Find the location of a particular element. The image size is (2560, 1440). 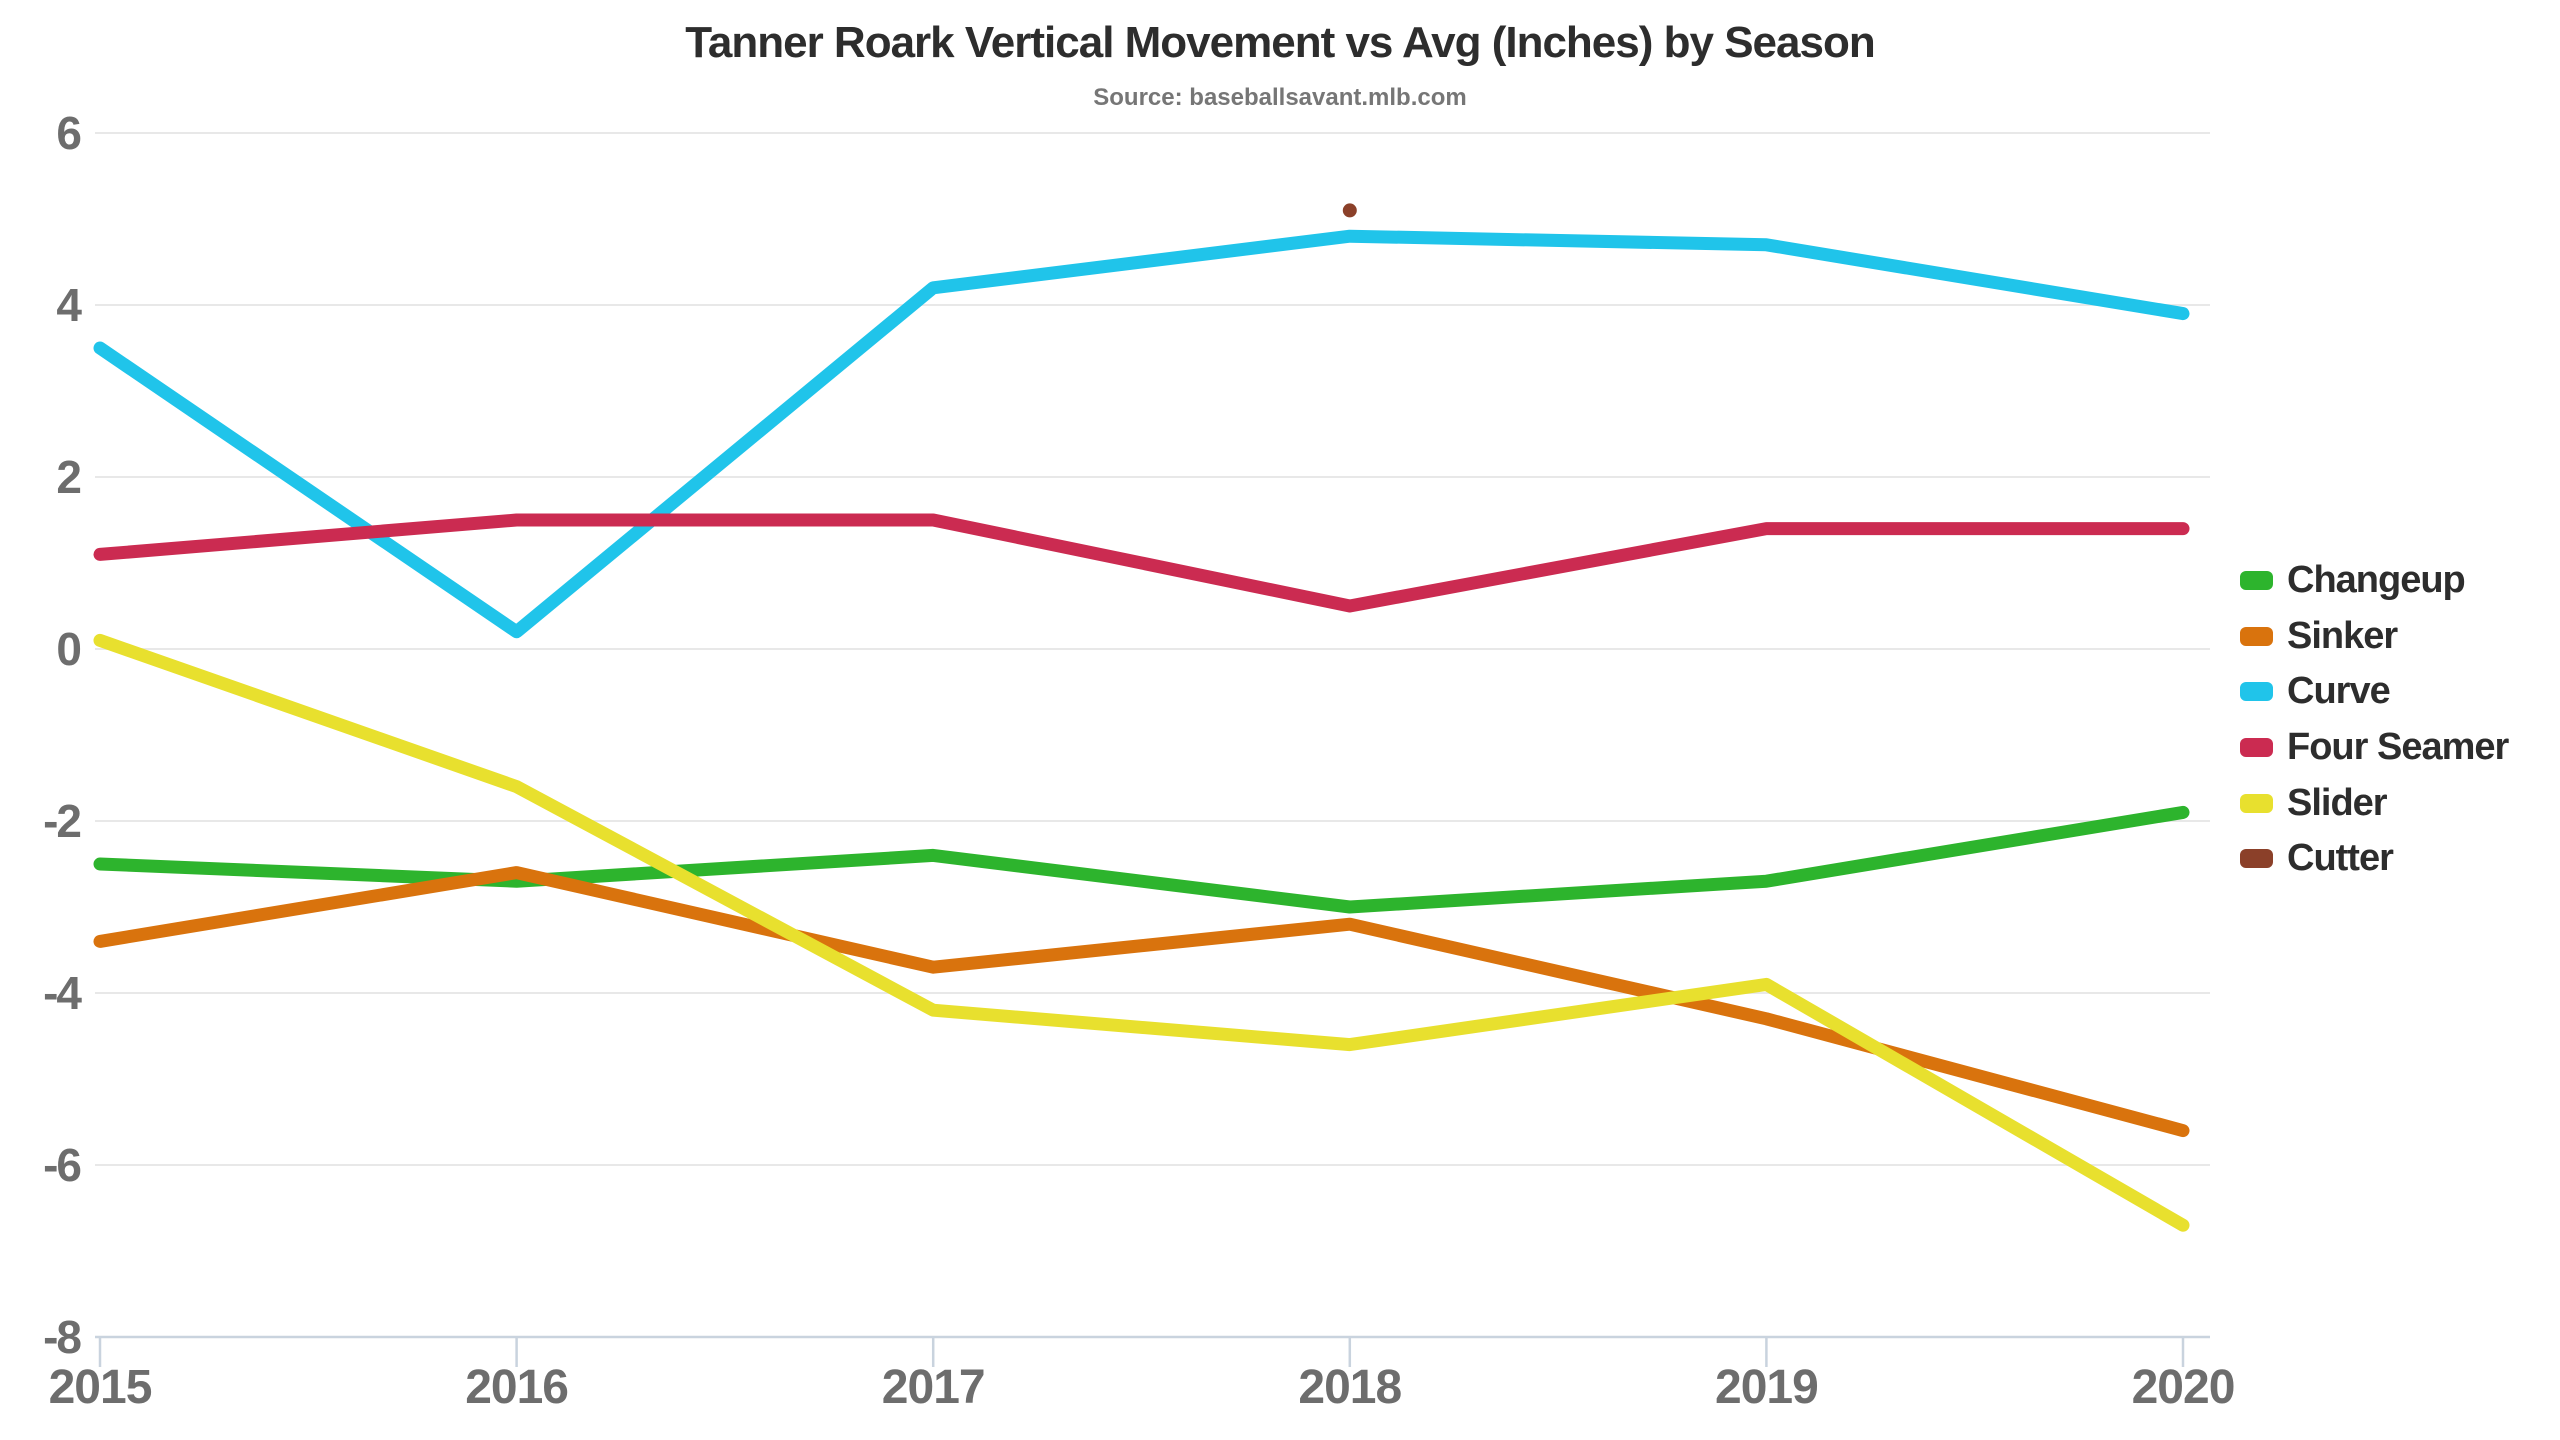

series-point-cutter is located at coordinates (1349, 210).